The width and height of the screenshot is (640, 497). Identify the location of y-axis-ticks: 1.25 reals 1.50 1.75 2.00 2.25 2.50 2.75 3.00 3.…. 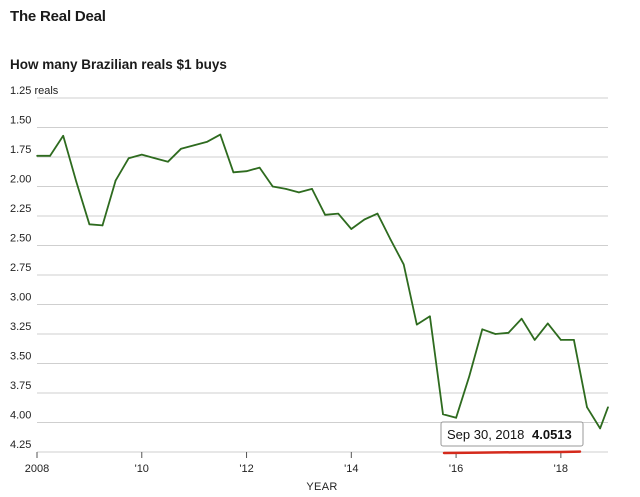
(34, 268).